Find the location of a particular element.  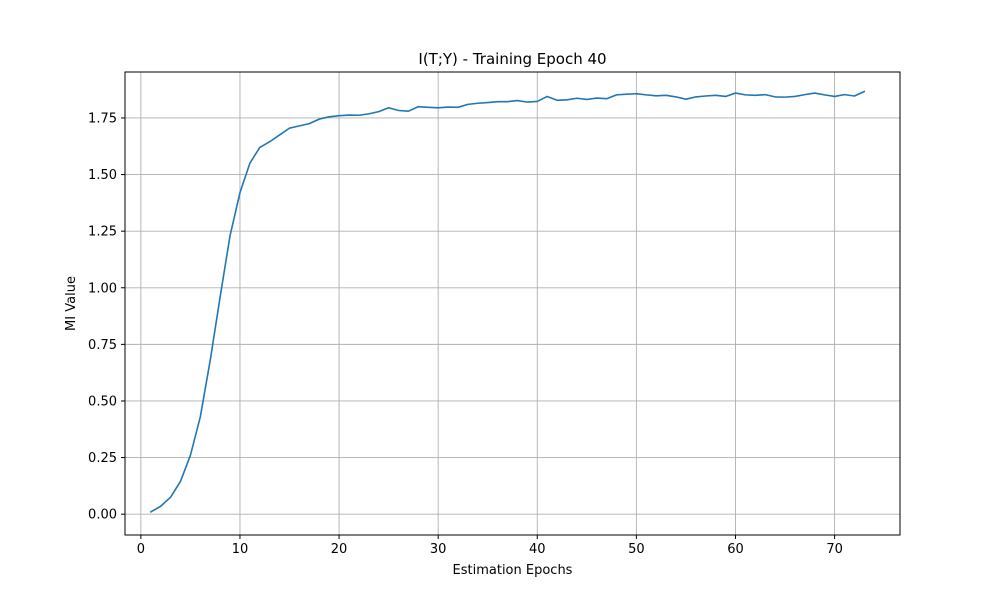

x-tick-label: 60 is located at coordinates (735, 549).